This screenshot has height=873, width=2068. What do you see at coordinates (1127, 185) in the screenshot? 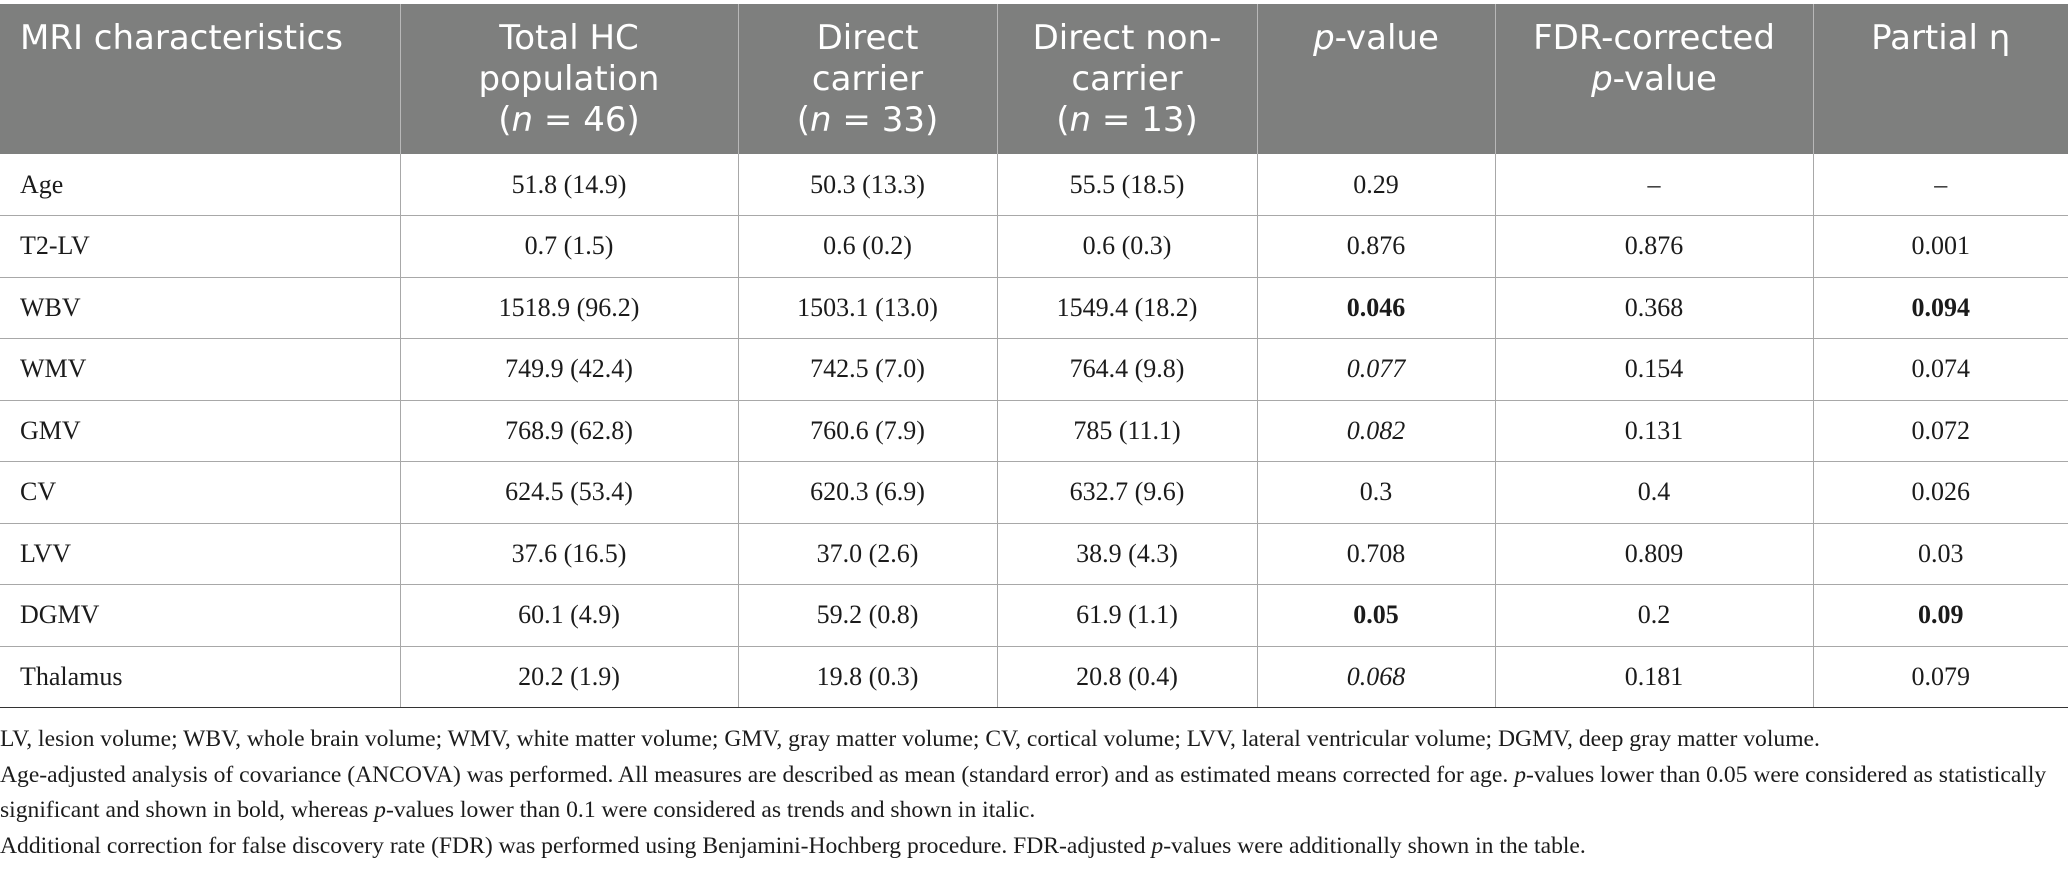
I see `direct-non-carrier-cell: 55.5 (18.5)` at bounding box center [1127, 185].